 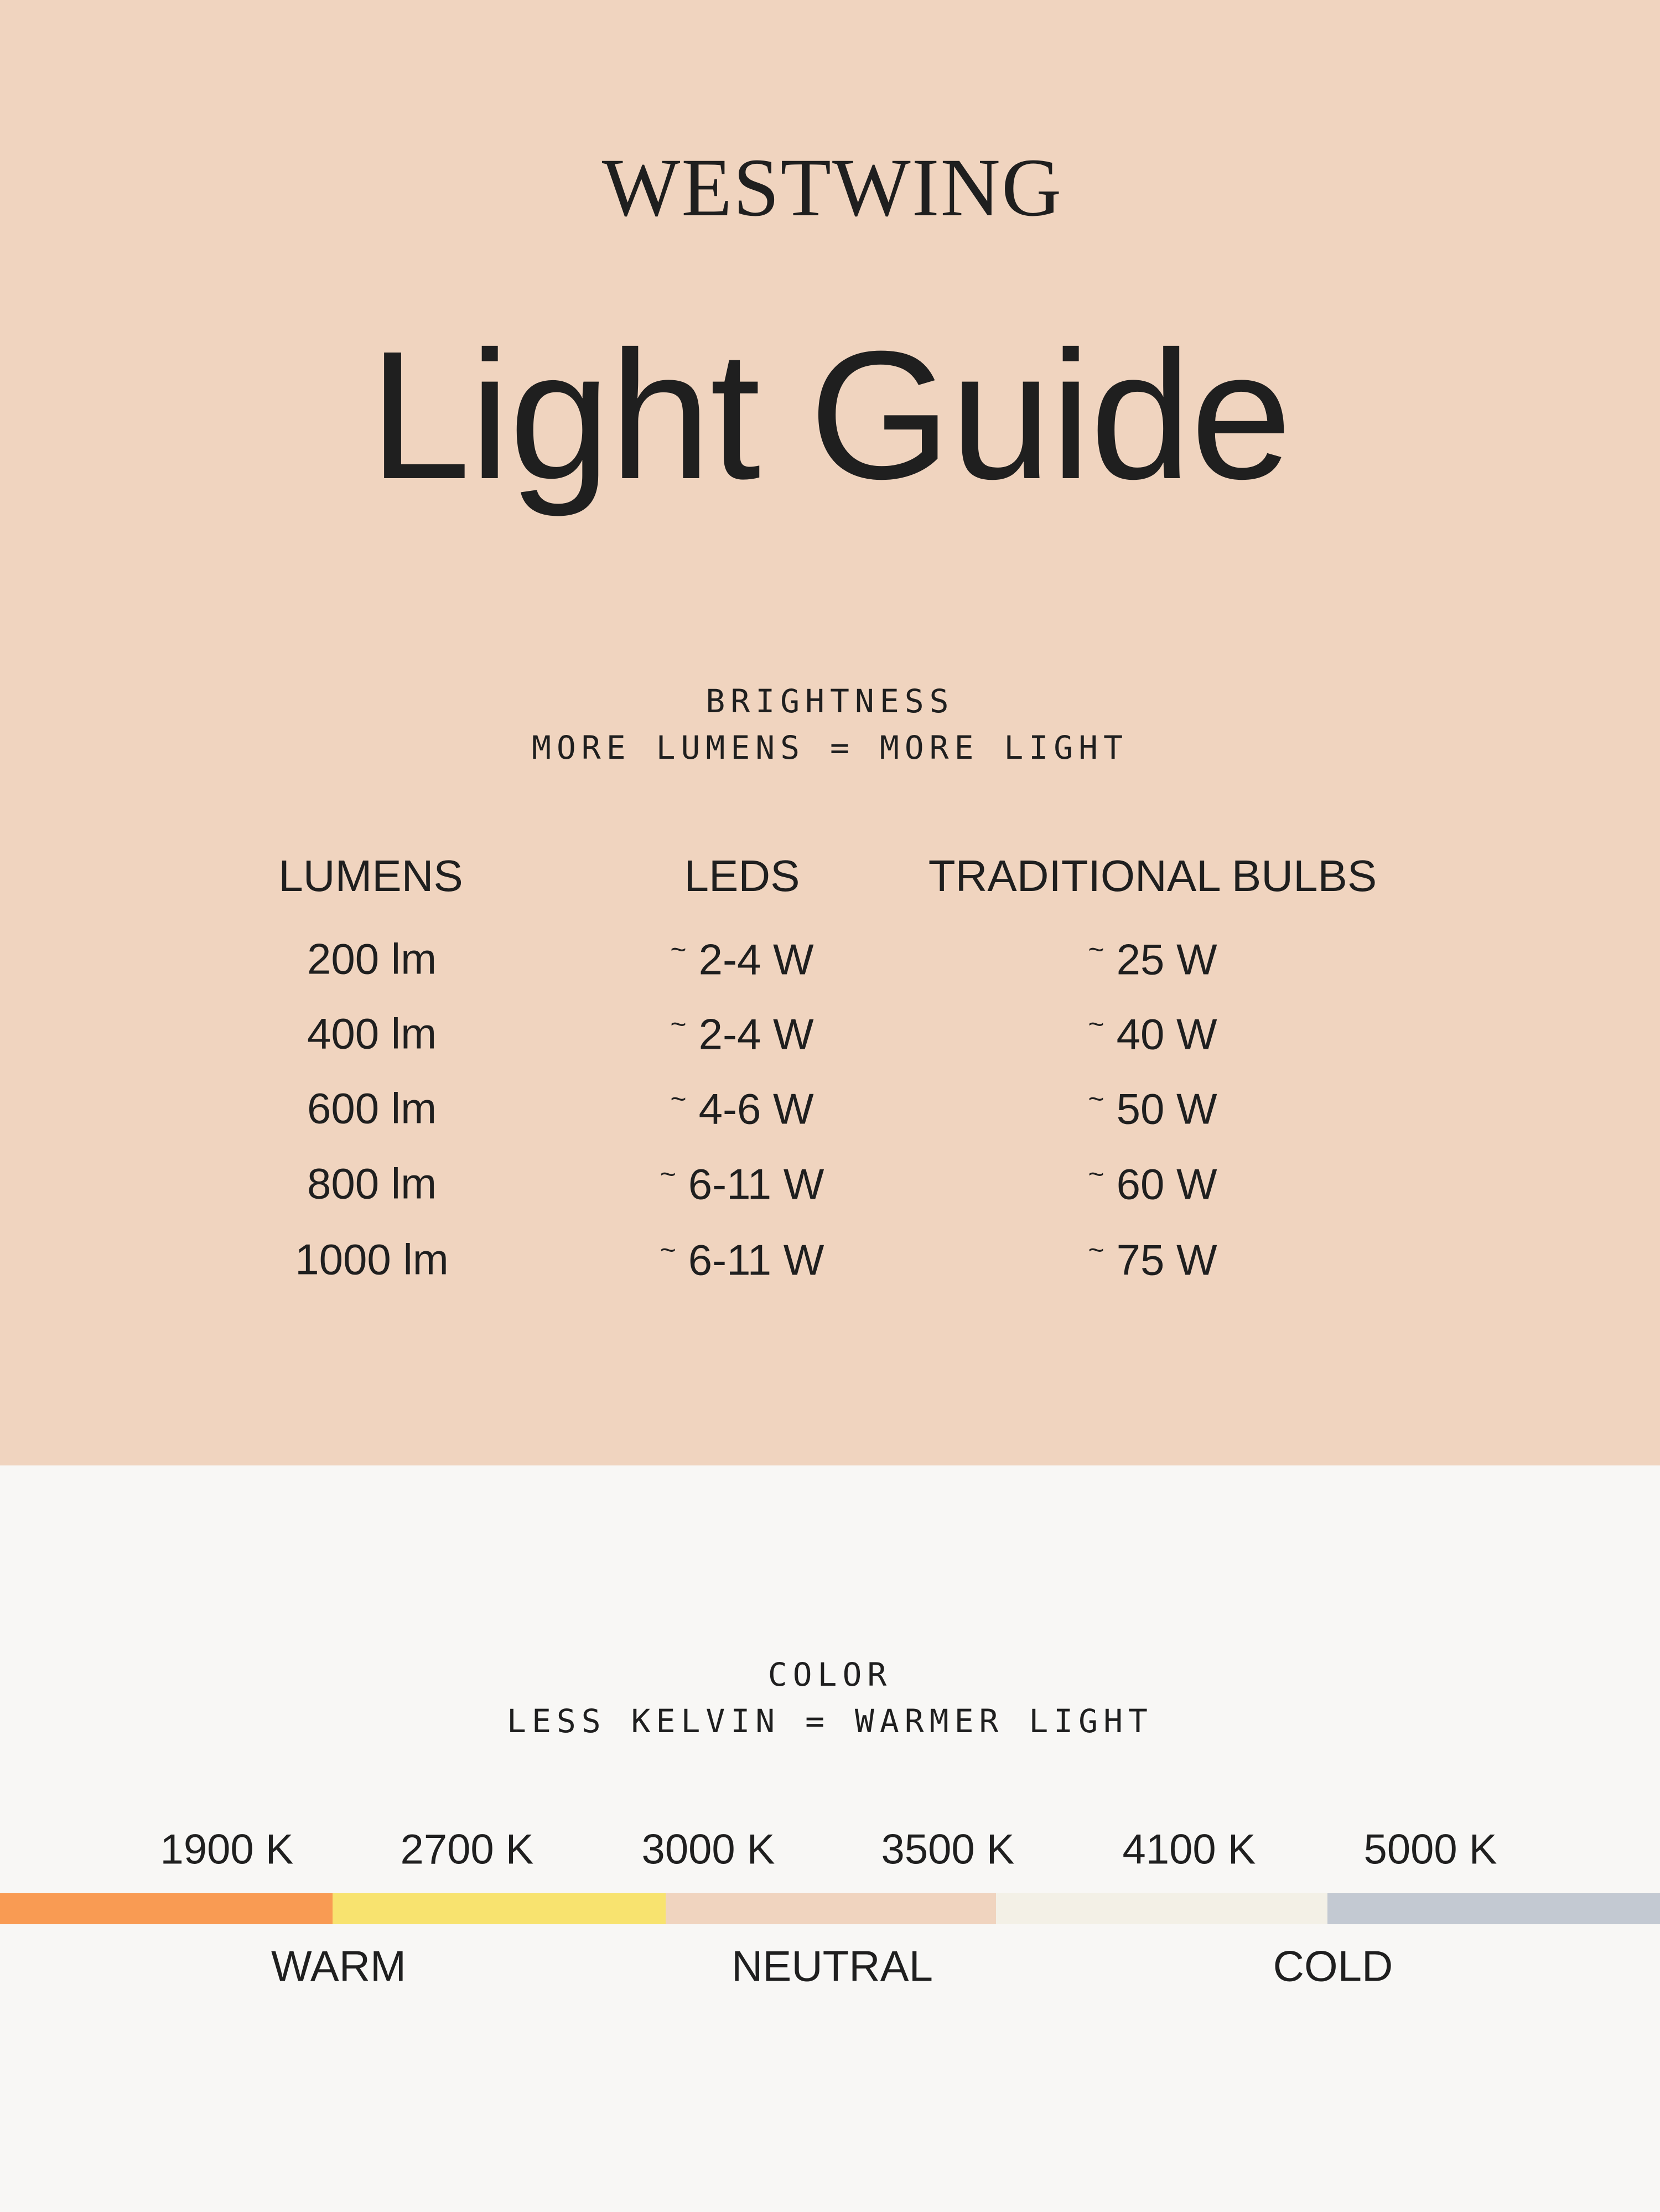 I want to click on bulbs-cell-value: 40 W, so click(x=1166, y=1034).